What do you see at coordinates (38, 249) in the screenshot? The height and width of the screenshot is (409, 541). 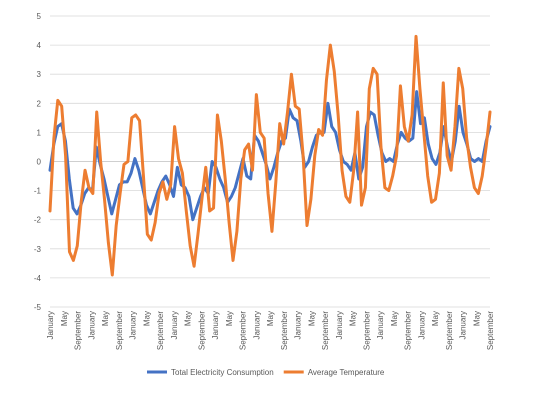 I see `y-tick-label: -3` at bounding box center [38, 249].